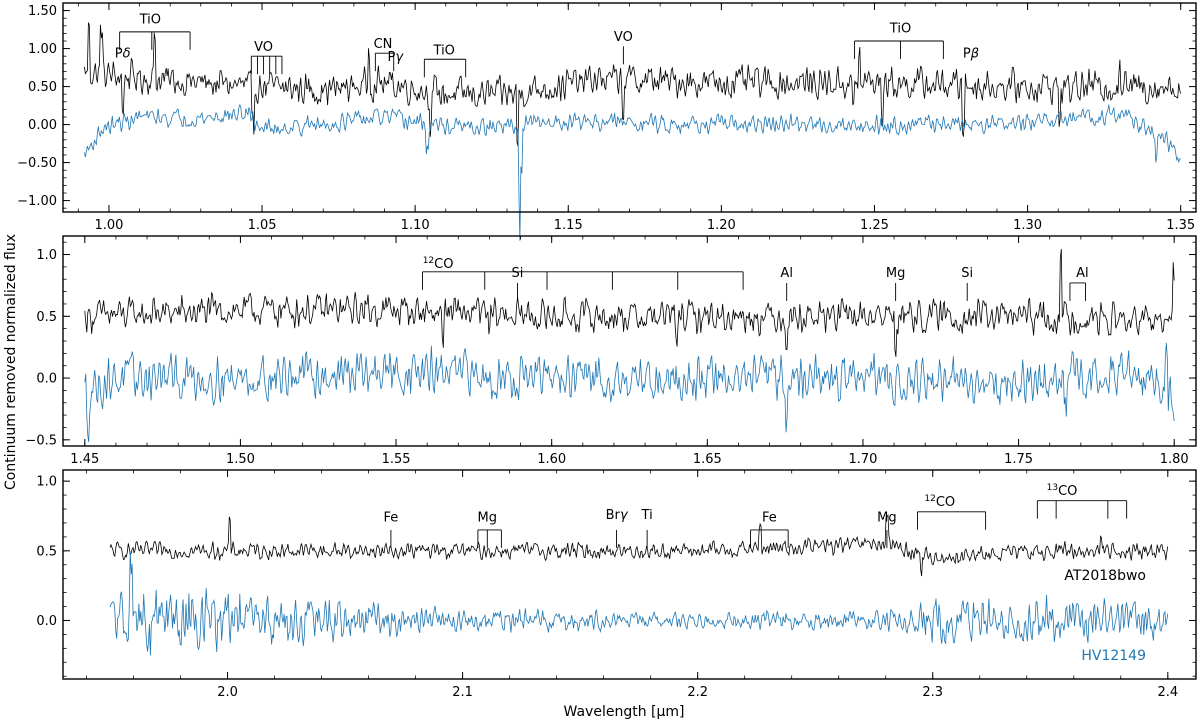  I want to click on line-id-brγ: Brγ, so click(617, 528).